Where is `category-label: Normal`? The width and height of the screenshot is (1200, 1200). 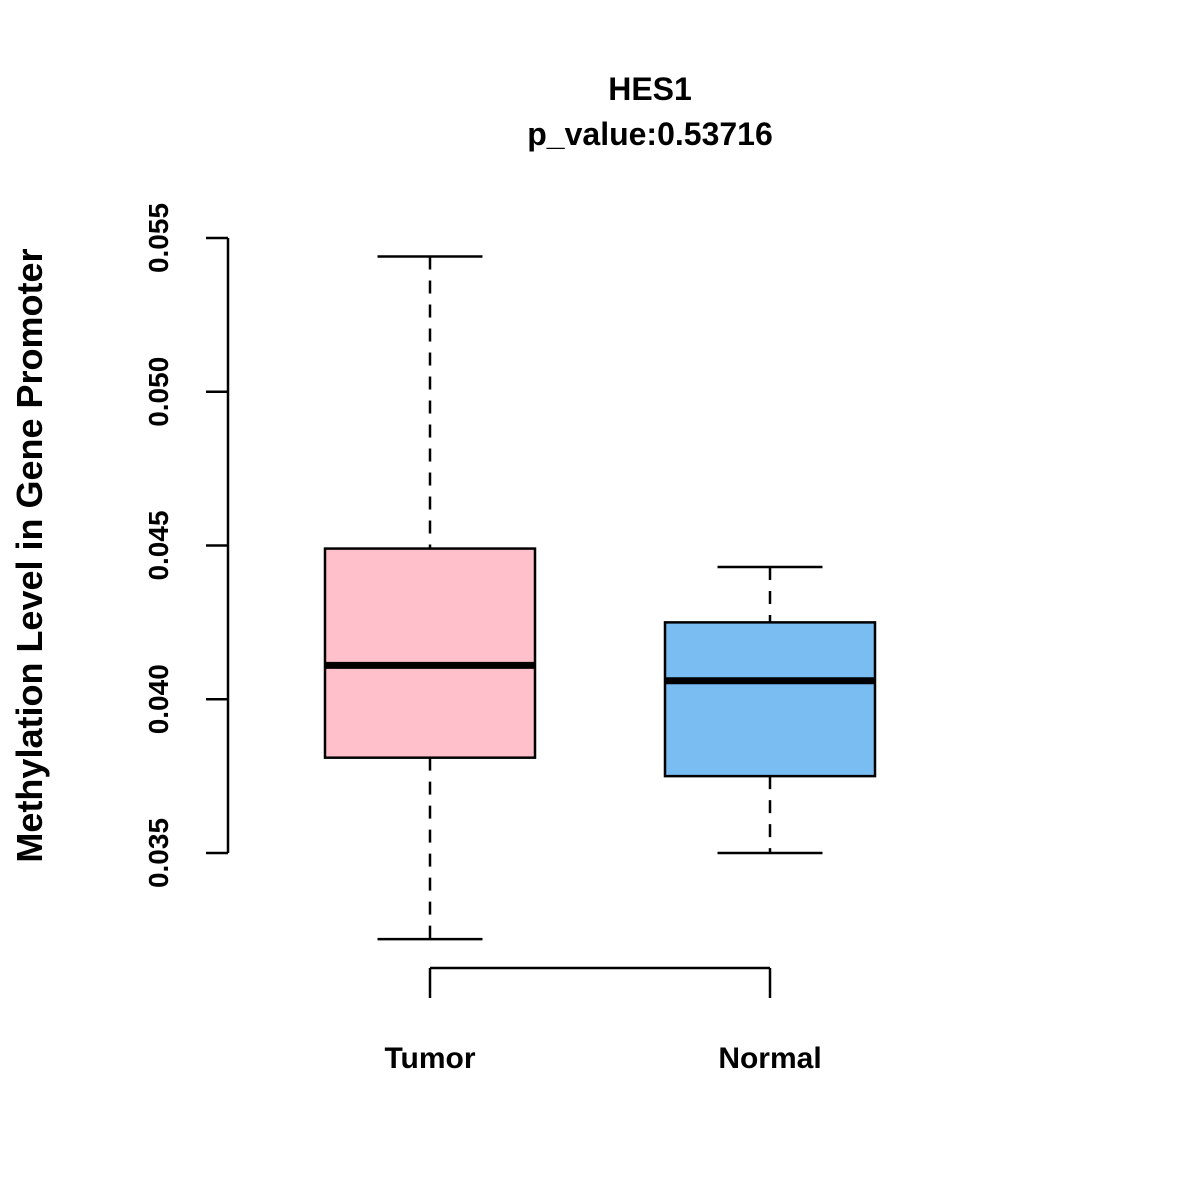
category-label: Normal is located at coordinates (769, 1058).